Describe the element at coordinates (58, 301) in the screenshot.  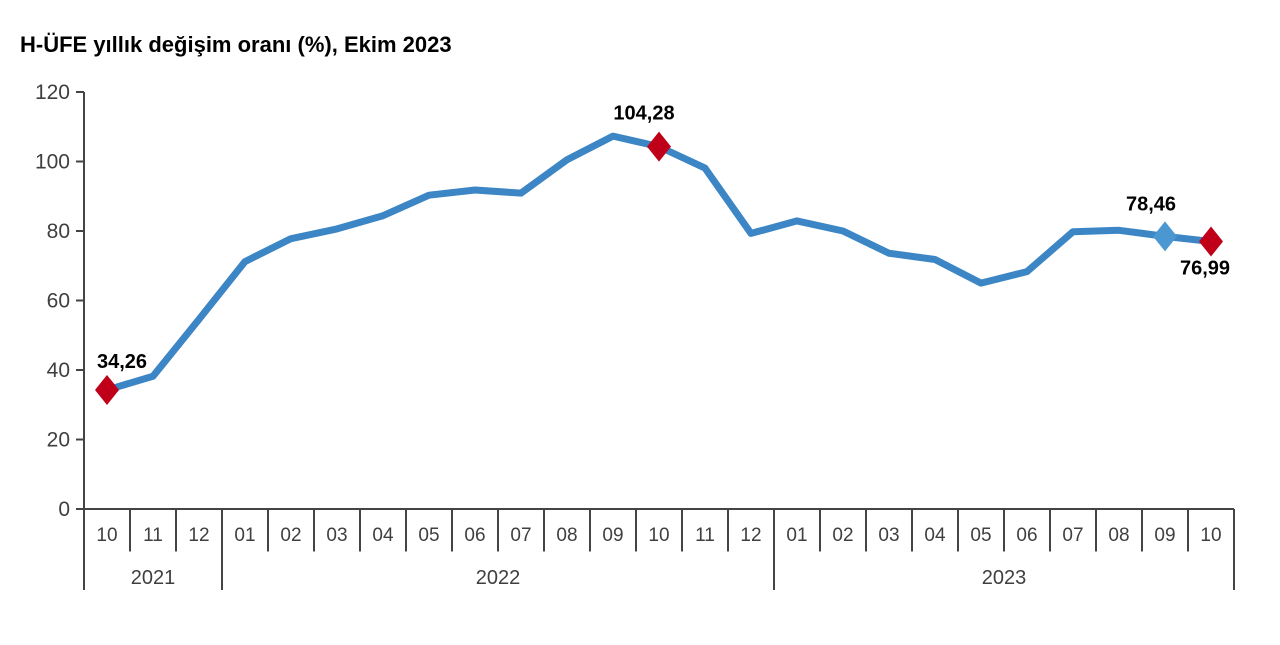
I see `y-tick-label: 60` at that location.